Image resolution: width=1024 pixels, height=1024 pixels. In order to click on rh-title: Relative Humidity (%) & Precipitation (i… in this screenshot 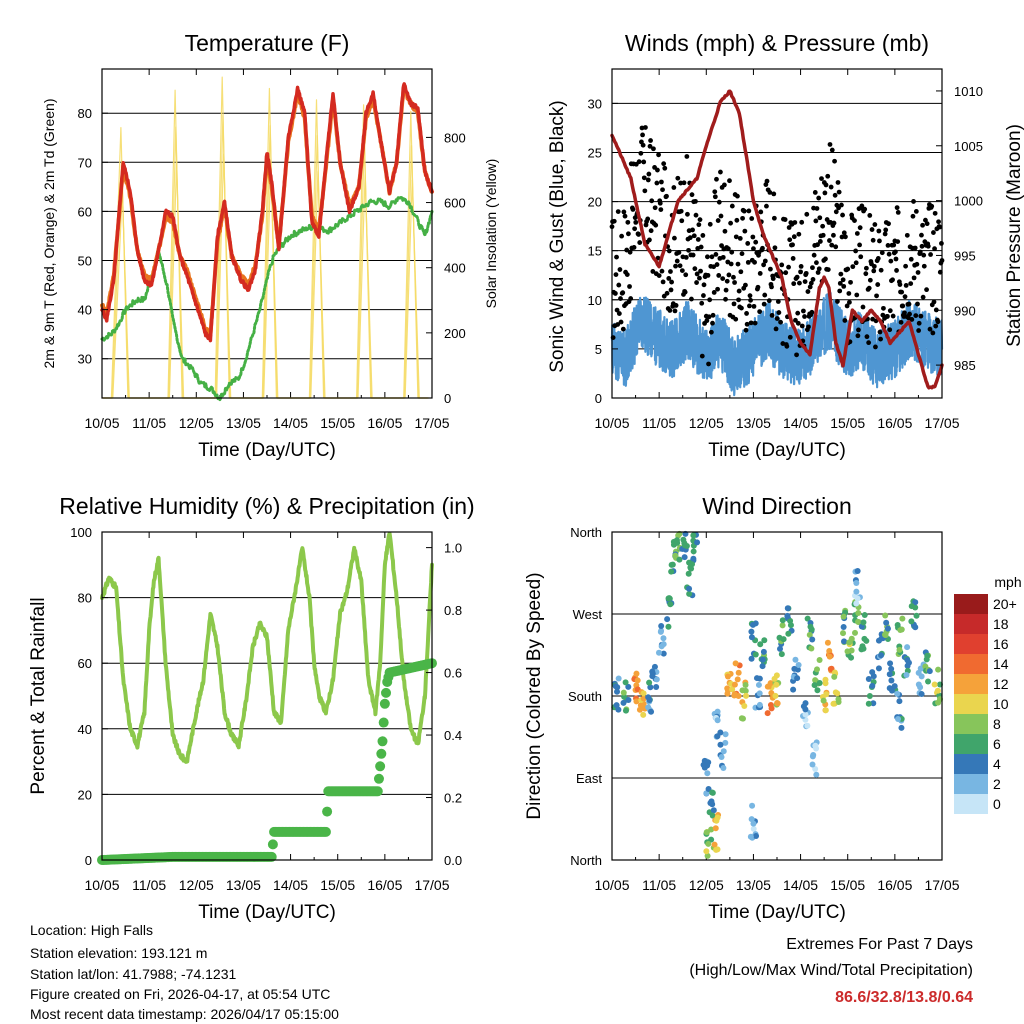, I will do `click(266, 506)`.